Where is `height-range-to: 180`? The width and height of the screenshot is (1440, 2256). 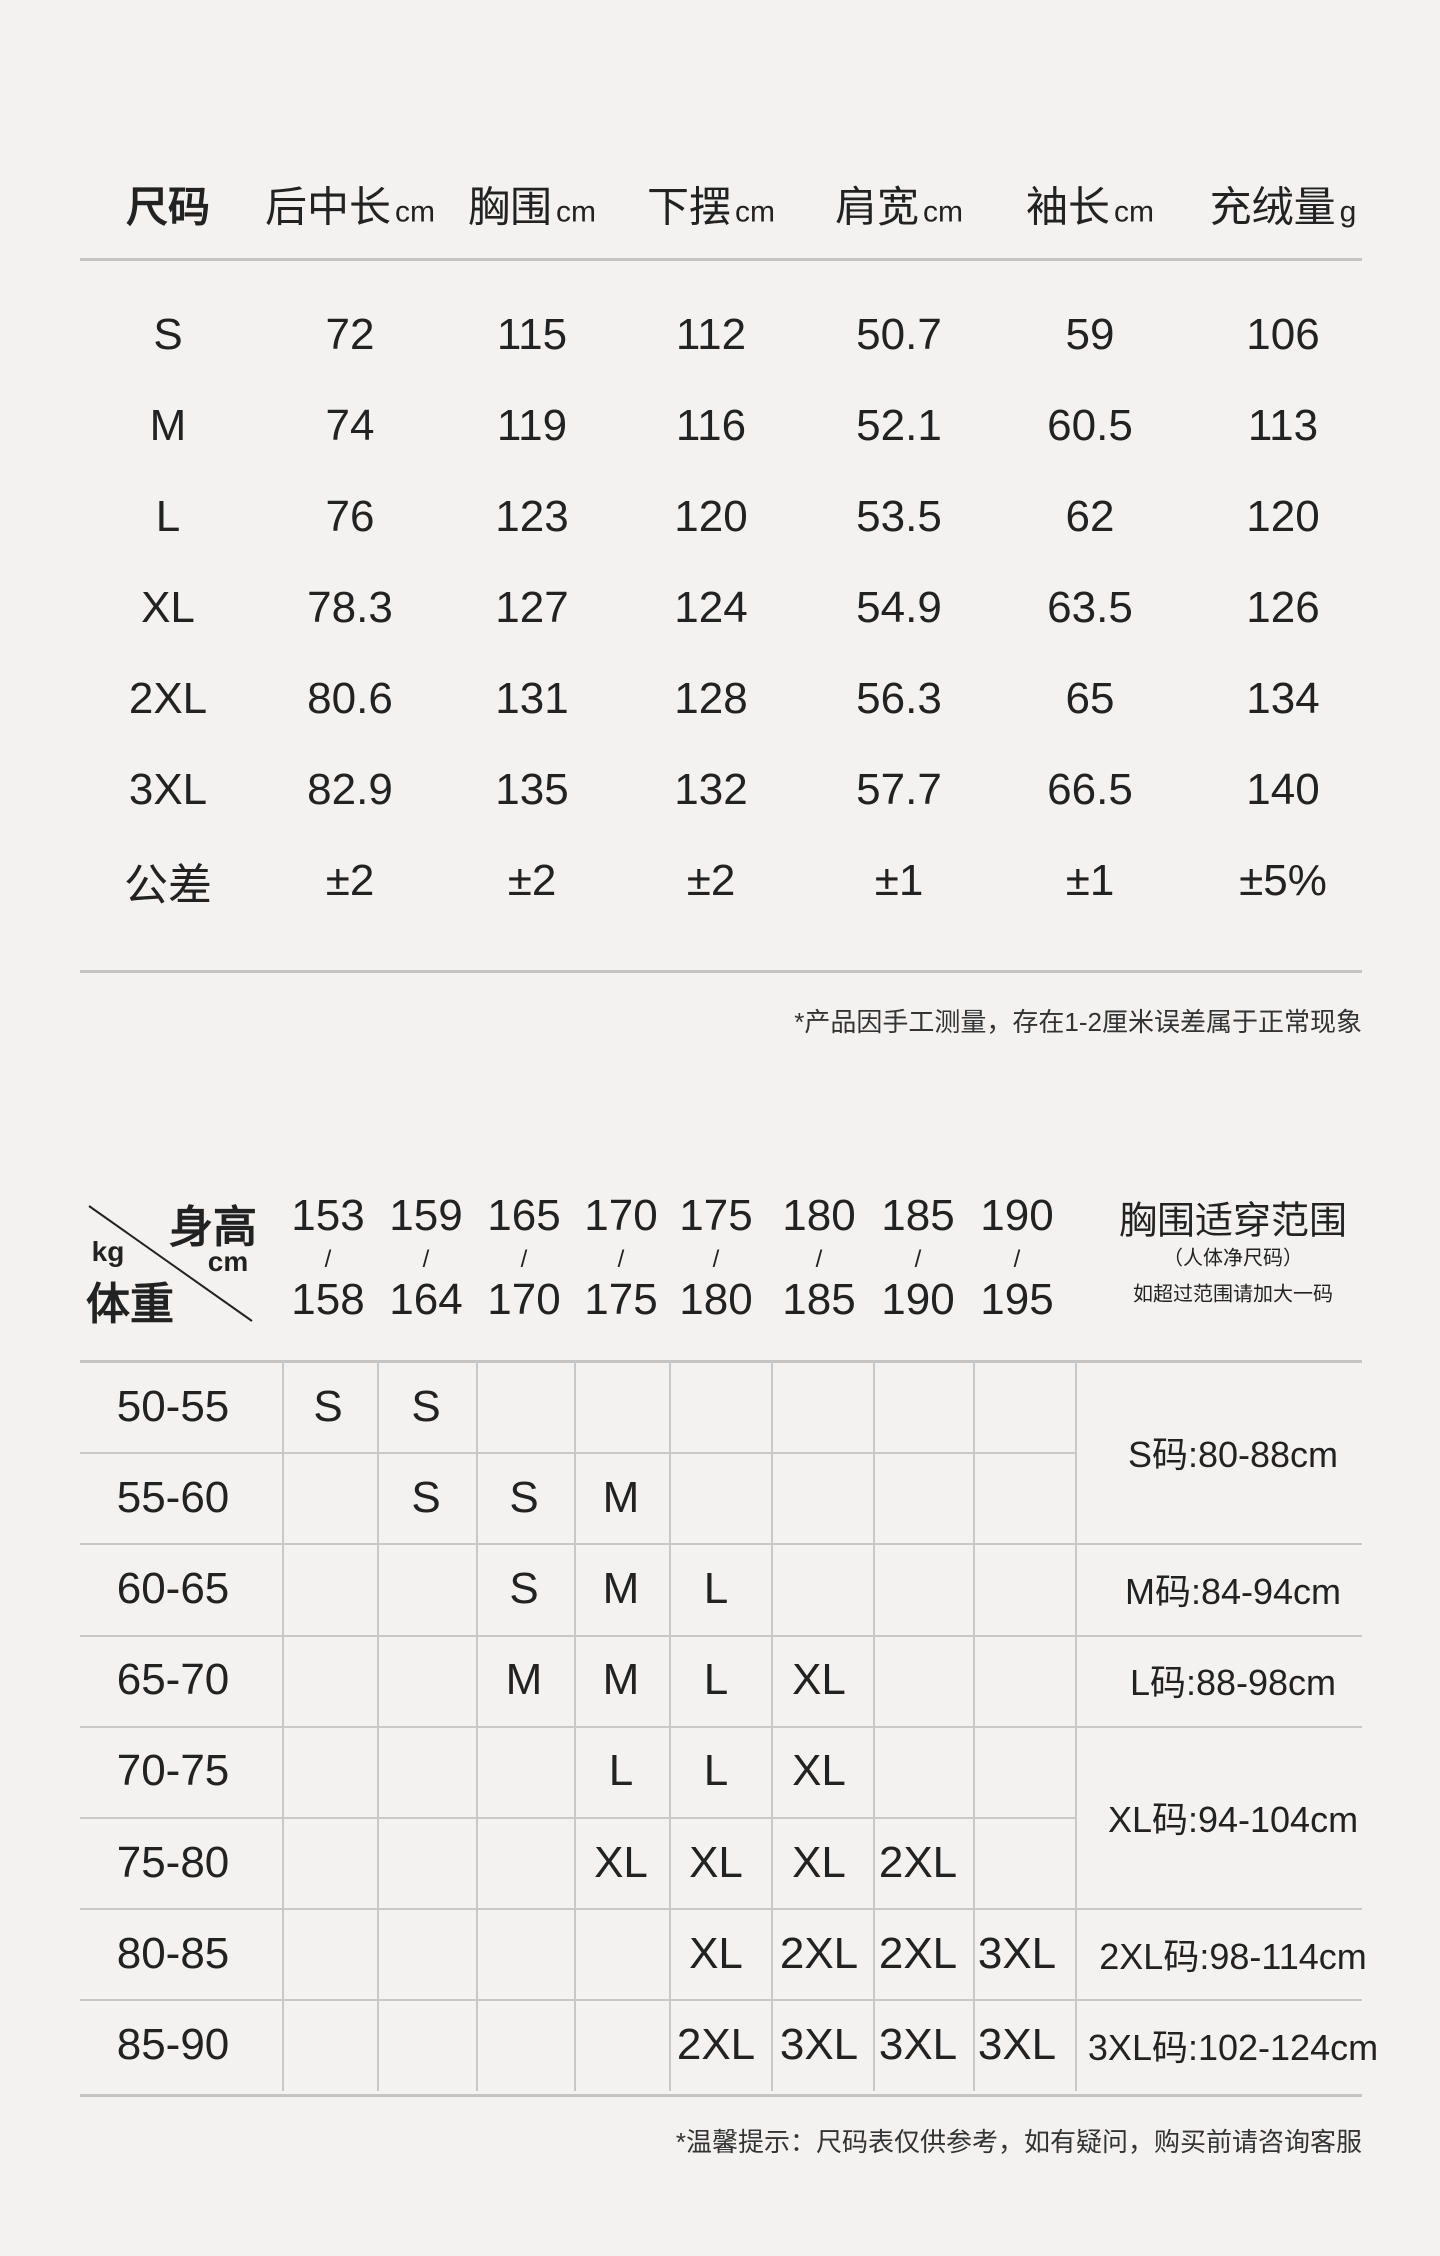
height-range-to: 180 is located at coordinates (716, 1299).